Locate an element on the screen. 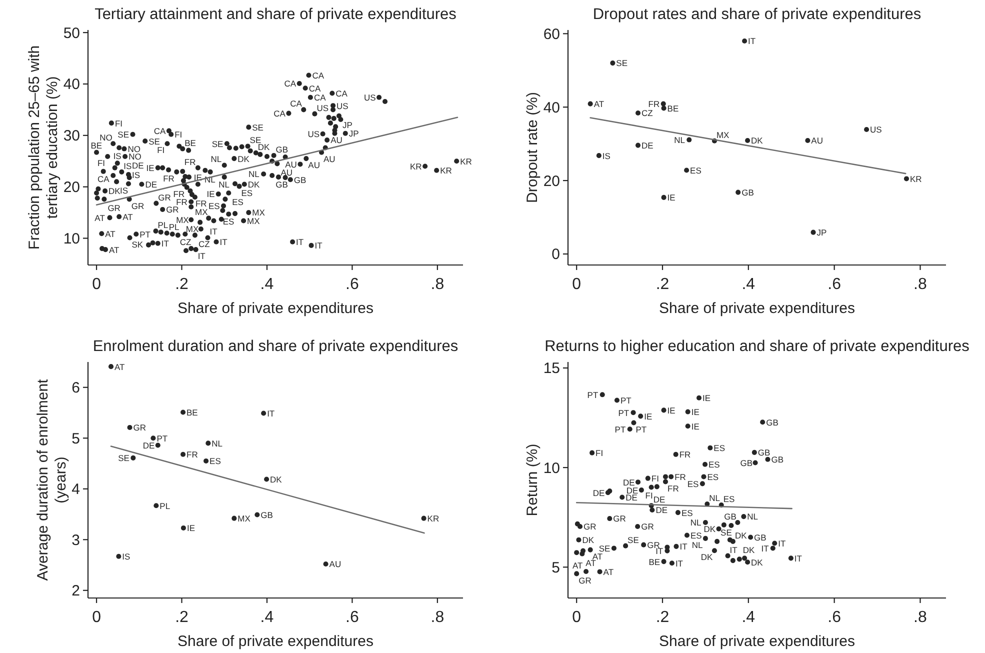  data-label: NO is located at coordinates (134, 149).